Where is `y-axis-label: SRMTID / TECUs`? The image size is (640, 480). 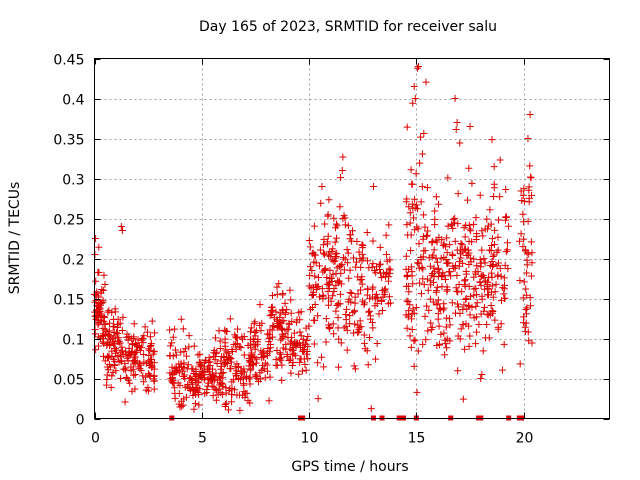 y-axis-label: SRMTID / TECUs is located at coordinates (15, 238).